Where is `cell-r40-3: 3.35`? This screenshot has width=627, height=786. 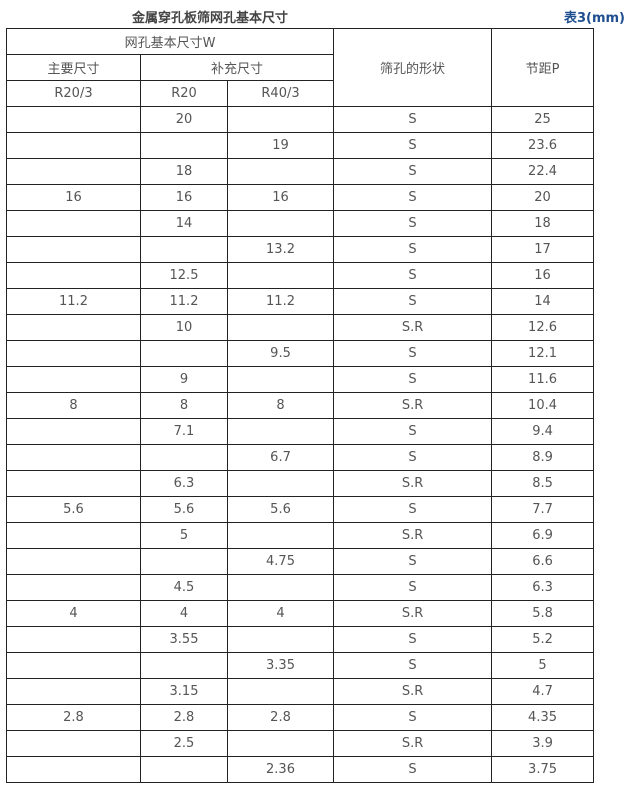
cell-r40-3: 3.35 is located at coordinates (280, 665).